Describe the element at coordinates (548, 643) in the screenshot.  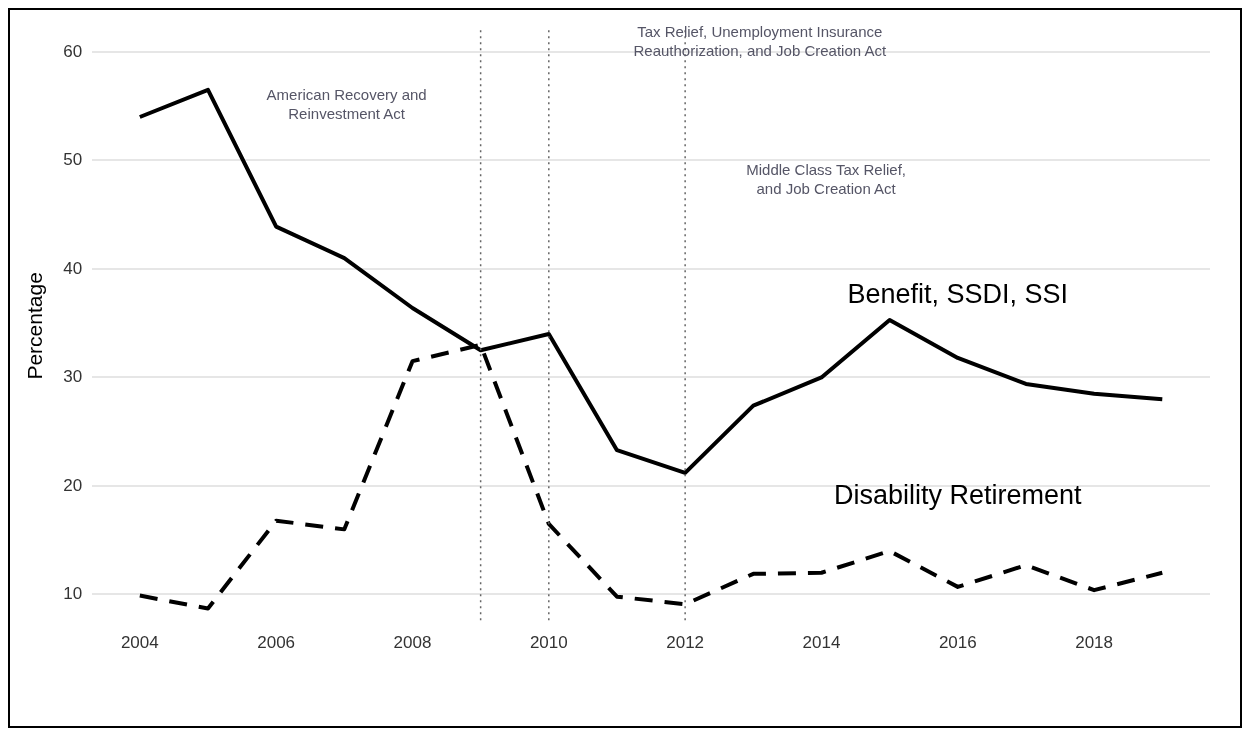
I see `x-tick-label: 2010` at that location.